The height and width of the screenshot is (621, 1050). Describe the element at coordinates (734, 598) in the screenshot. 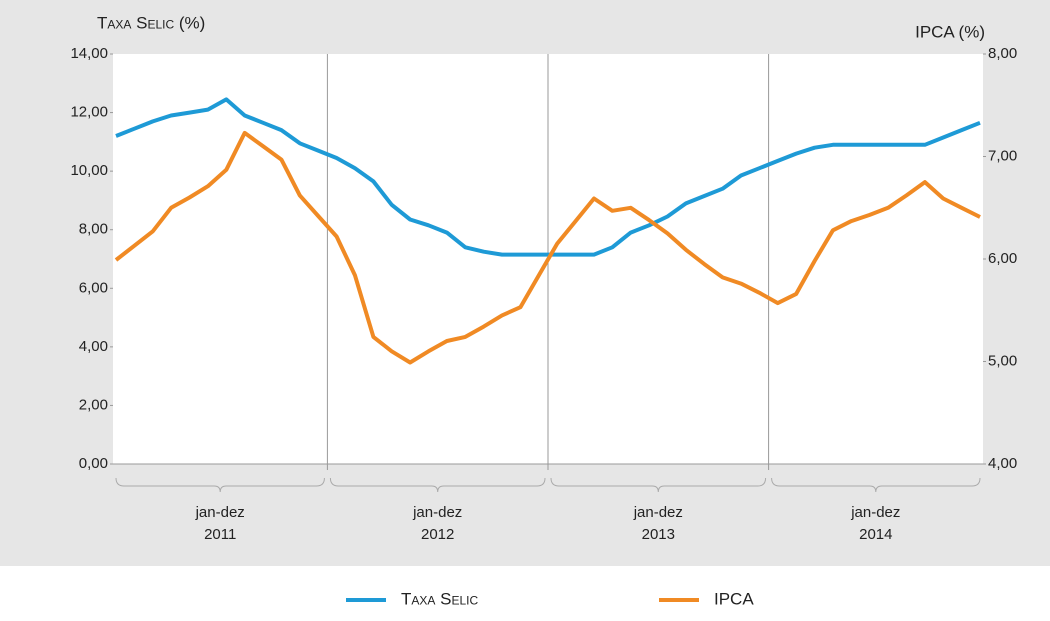

I see `legend-label: IPCA` at that location.